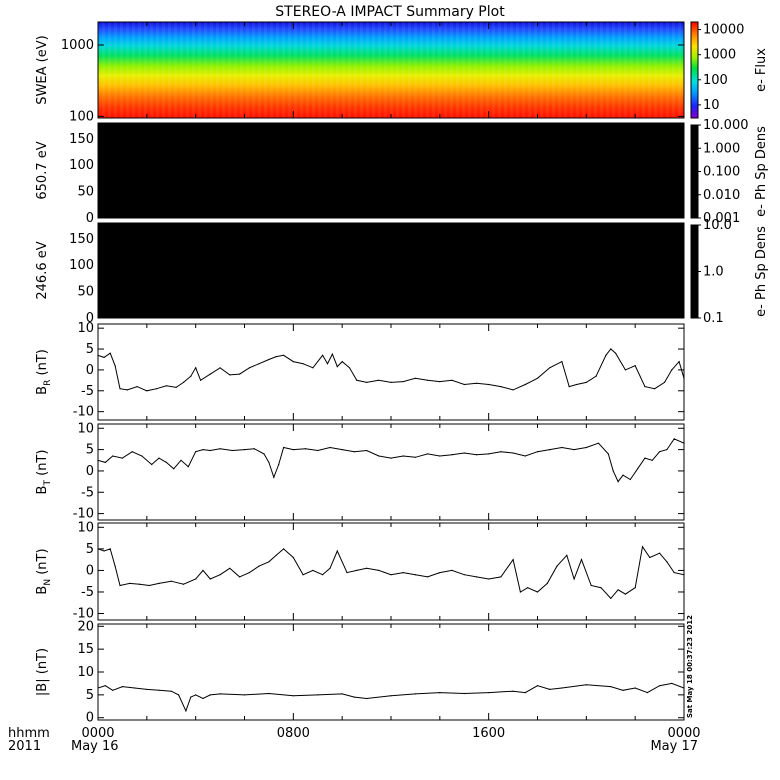 The image size is (780, 780). What do you see at coordinates (90, 549) in the screenshot?
I see `y-tick-label: 5` at bounding box center [90, 549].